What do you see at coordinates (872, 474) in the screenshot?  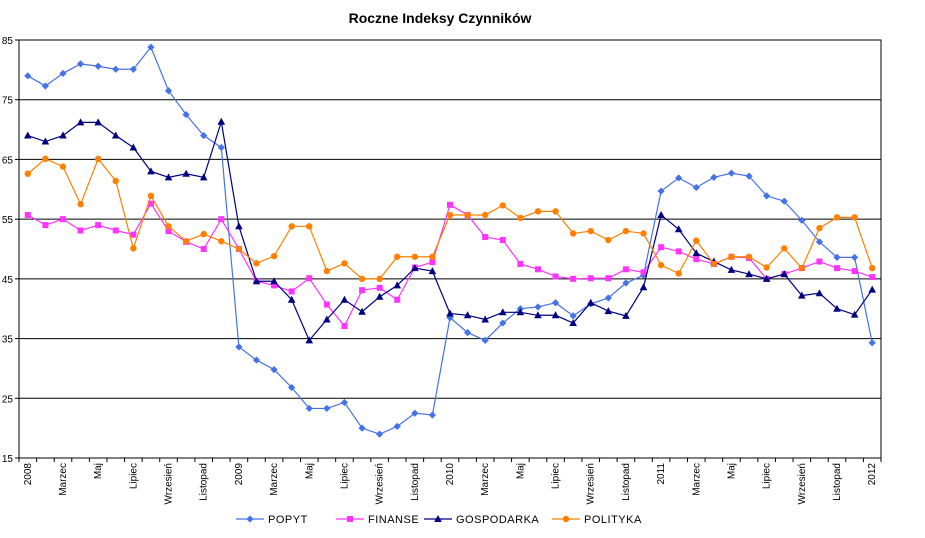 I see `x-tick-label: 2012` at bounding box center [872, 474].